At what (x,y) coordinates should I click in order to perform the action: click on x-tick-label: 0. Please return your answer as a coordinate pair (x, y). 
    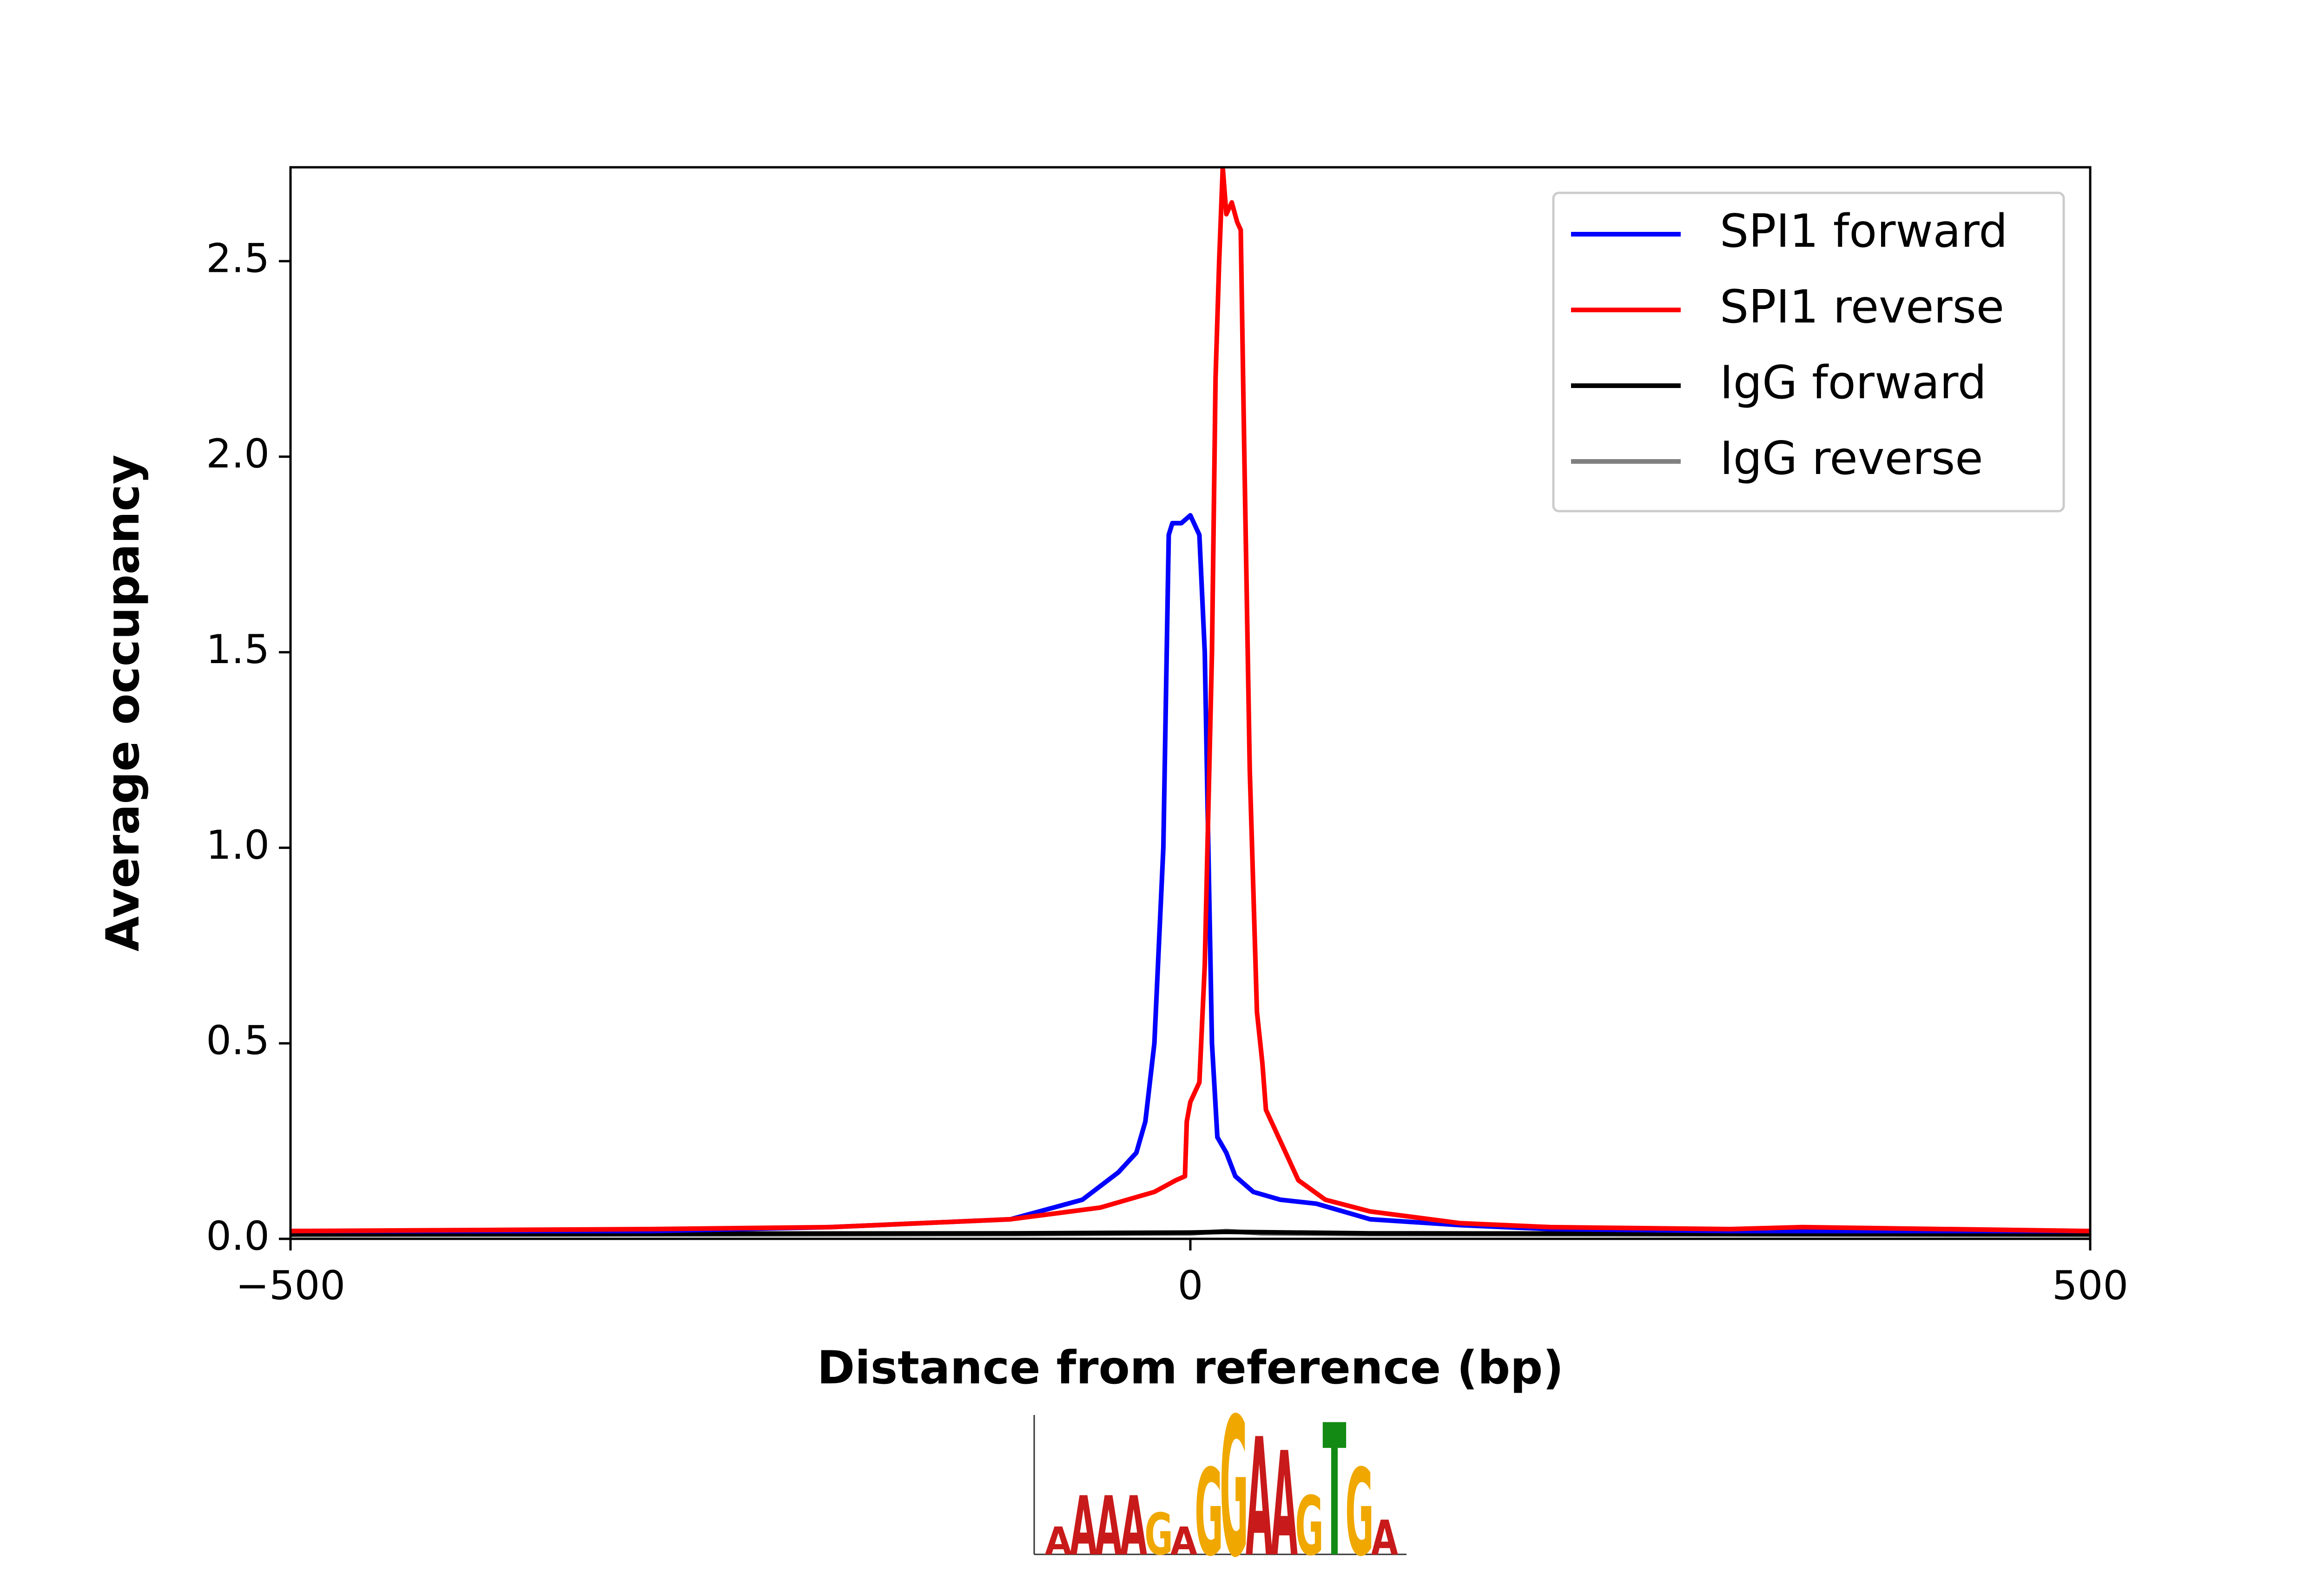
    Looking at the image, I should click on (1190, 1286).